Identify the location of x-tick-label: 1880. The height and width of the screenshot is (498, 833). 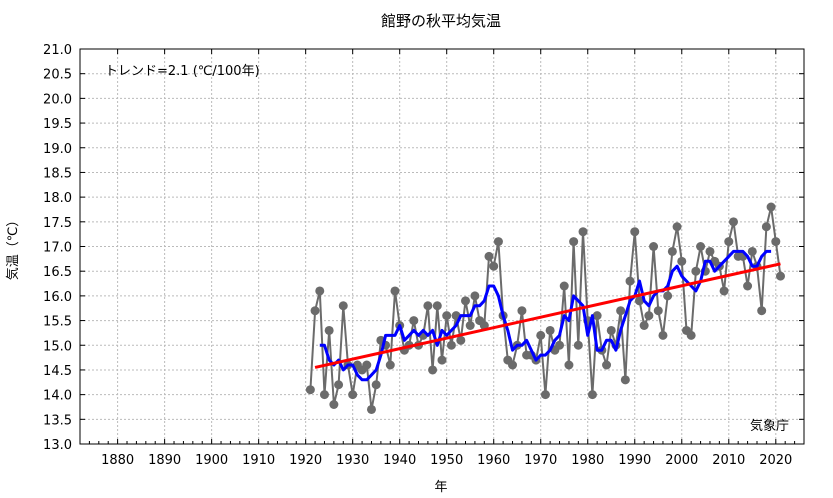
(117, 460).